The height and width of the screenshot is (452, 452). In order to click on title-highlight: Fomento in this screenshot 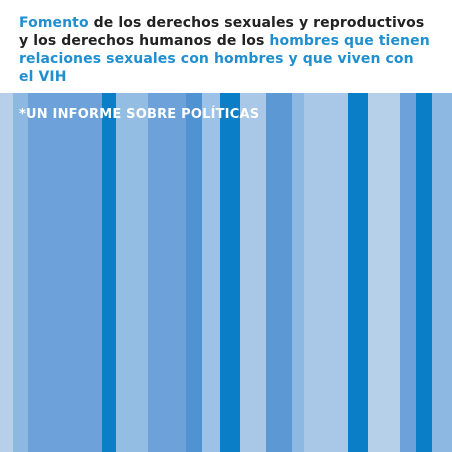, I will do `click(54, 23)`.